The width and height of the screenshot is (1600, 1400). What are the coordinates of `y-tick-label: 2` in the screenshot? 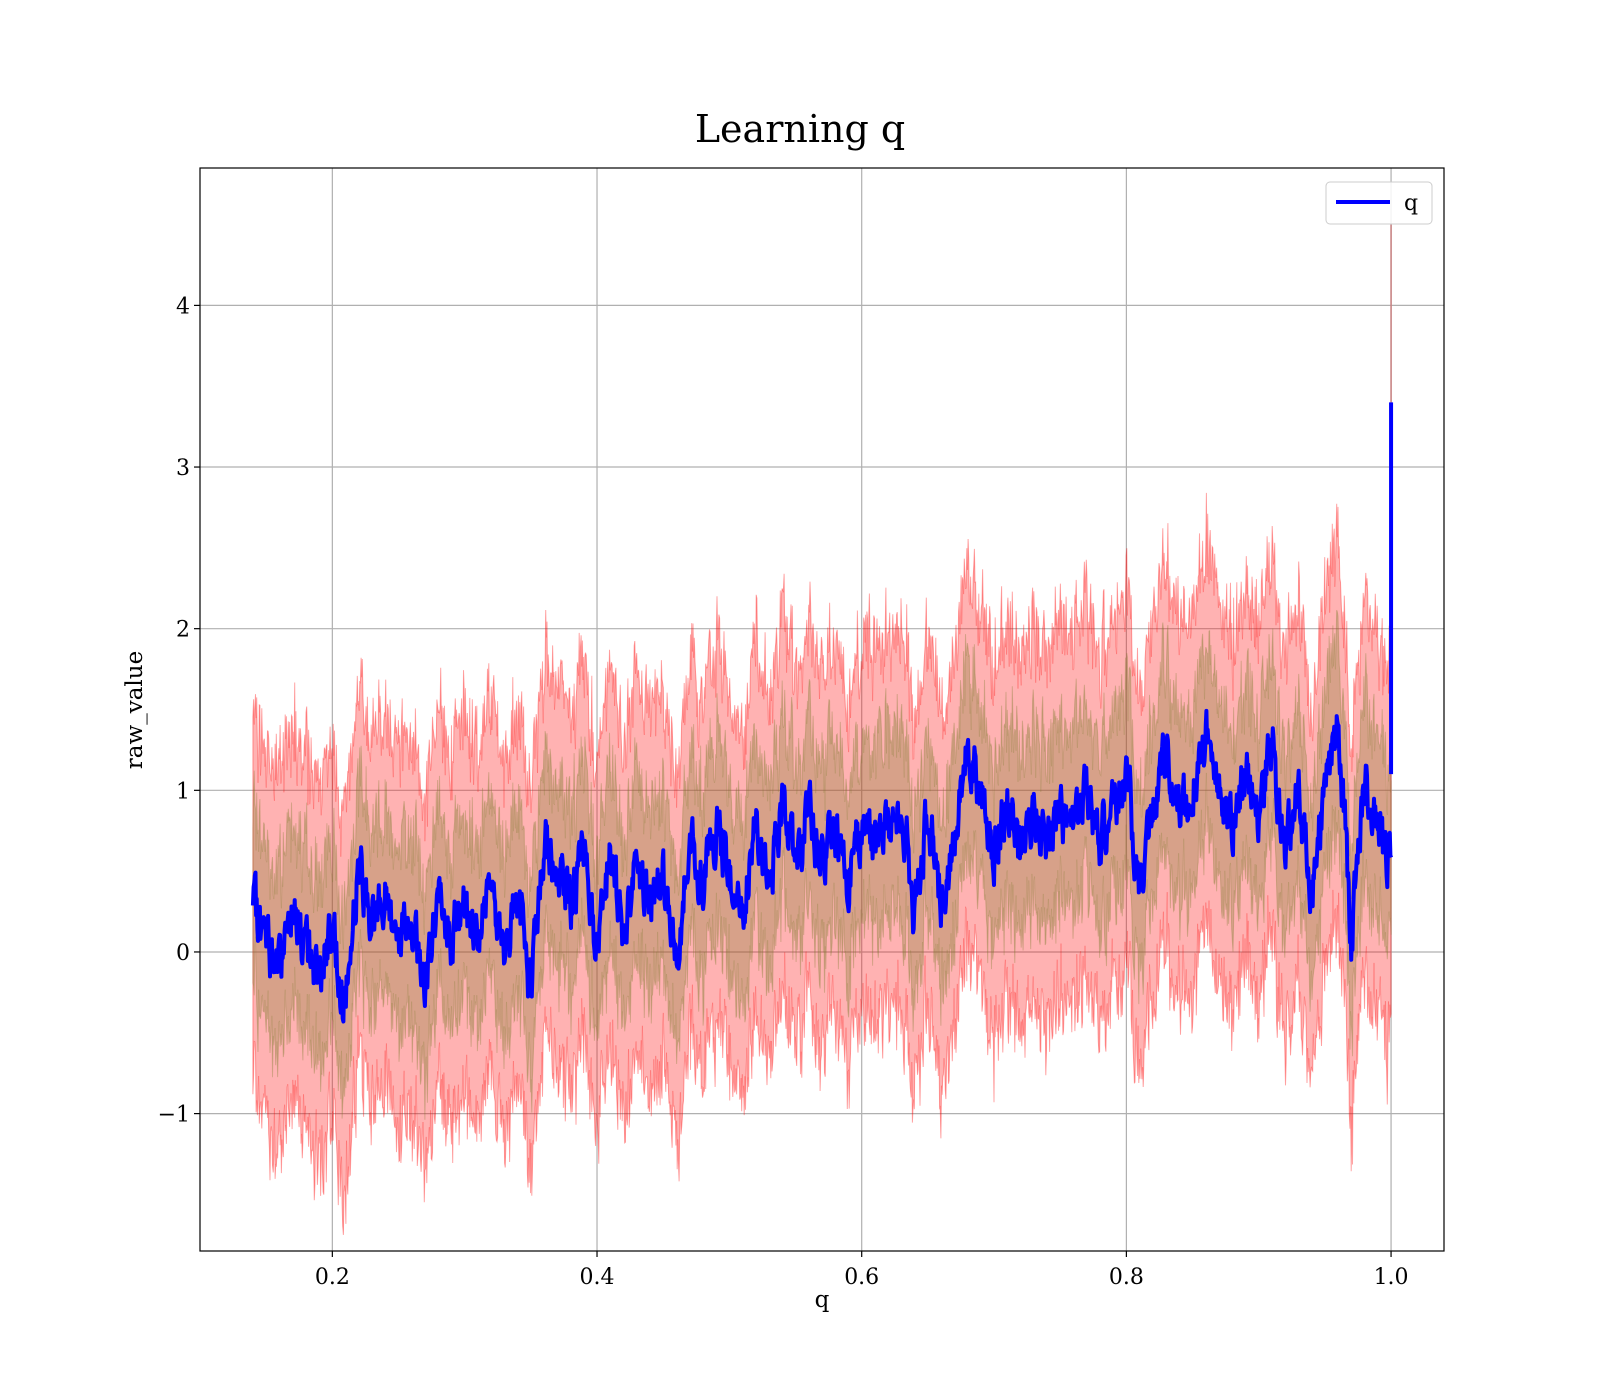 It's located at (183, 630).